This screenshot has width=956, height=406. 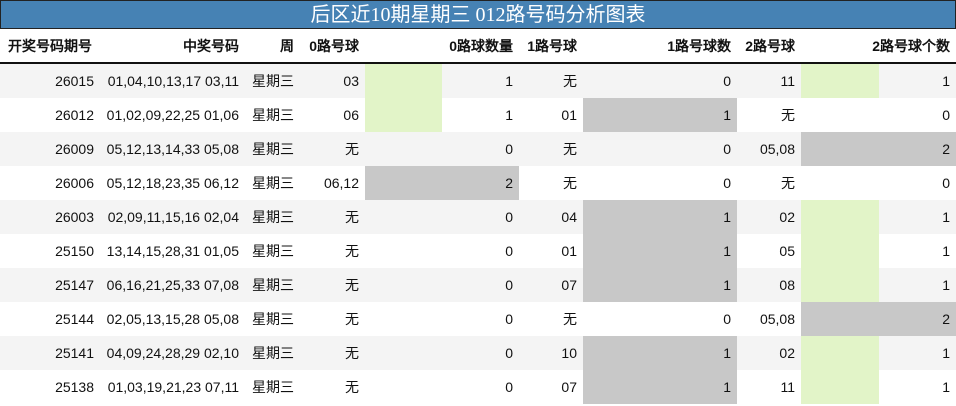 I want to click on cell-col-issue: 26003, so click(x=50, y=217).